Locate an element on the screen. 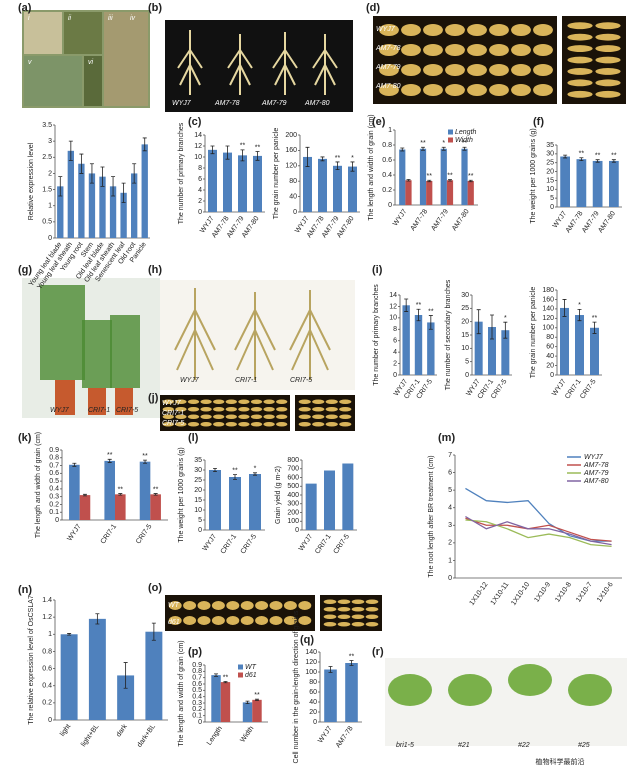 The height and width of the screenshot is (773, 640). photo-label: vi is located at coordinates (91, 62).